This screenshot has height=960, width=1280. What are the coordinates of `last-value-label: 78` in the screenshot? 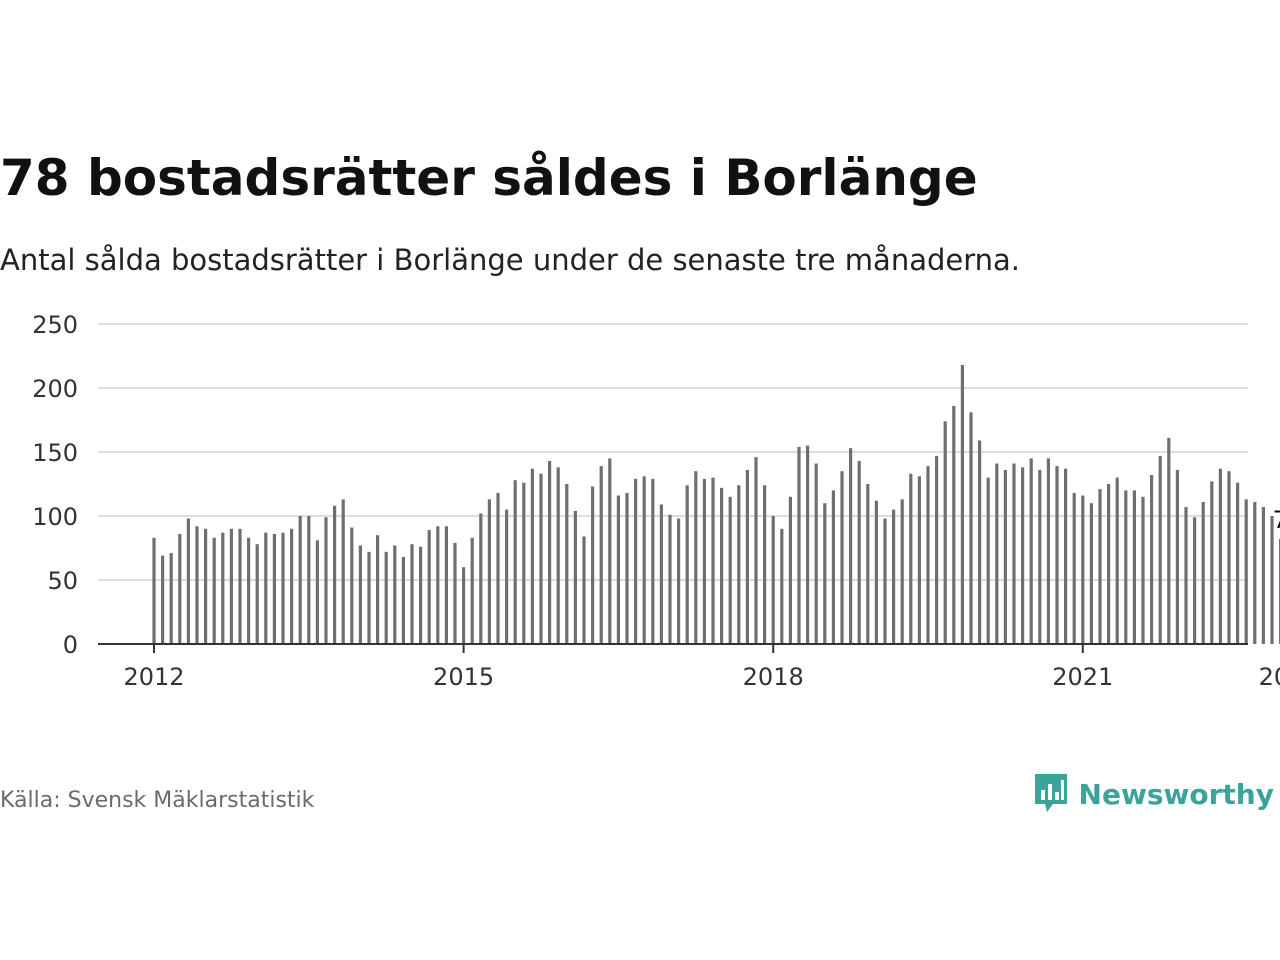 It's located at (1276, 520).